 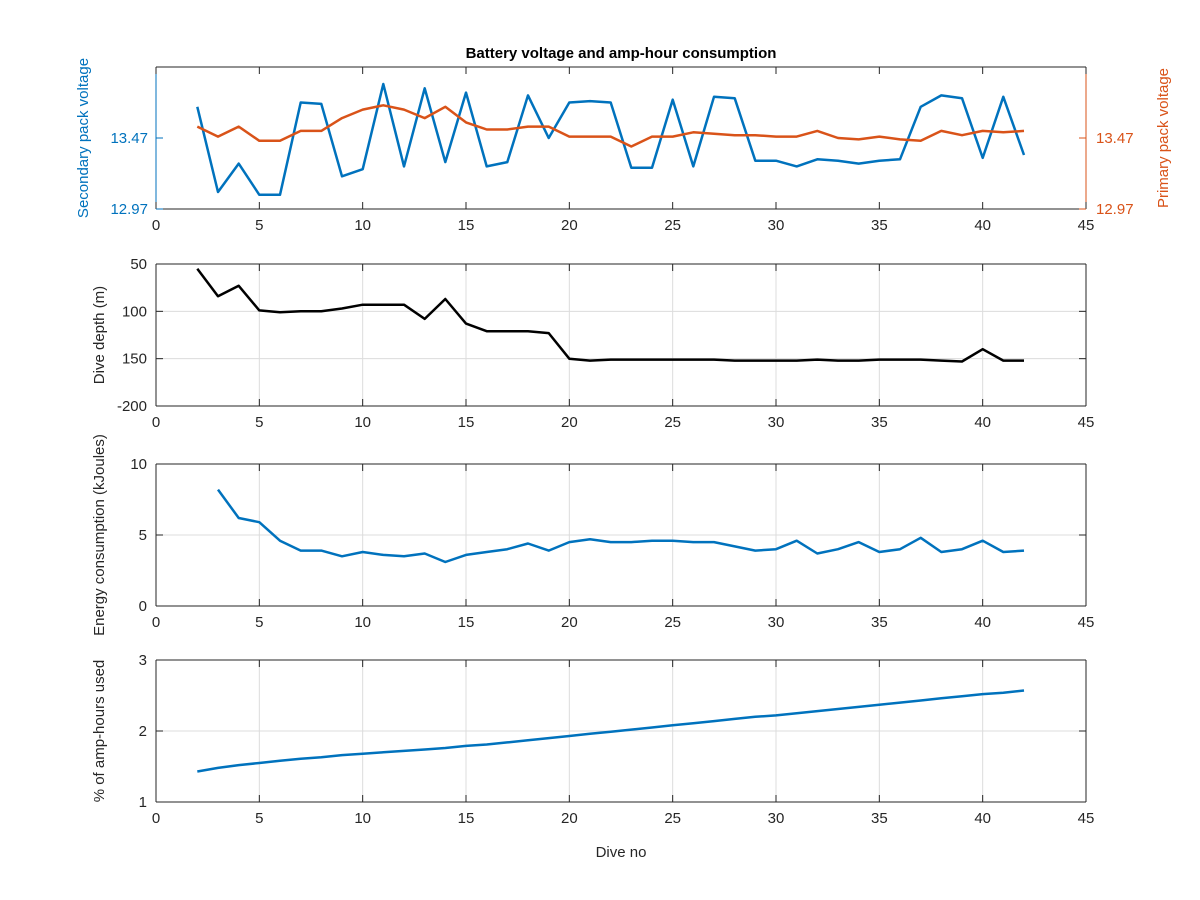 I want to click on y-axis-label-right: Primary pack voltage, so click(x=1163, y=138).